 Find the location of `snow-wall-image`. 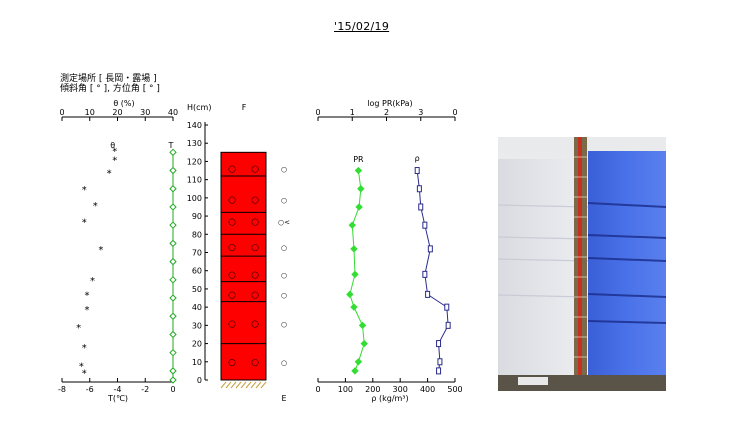

snow-wall-image is located at coordinates (582, 264).